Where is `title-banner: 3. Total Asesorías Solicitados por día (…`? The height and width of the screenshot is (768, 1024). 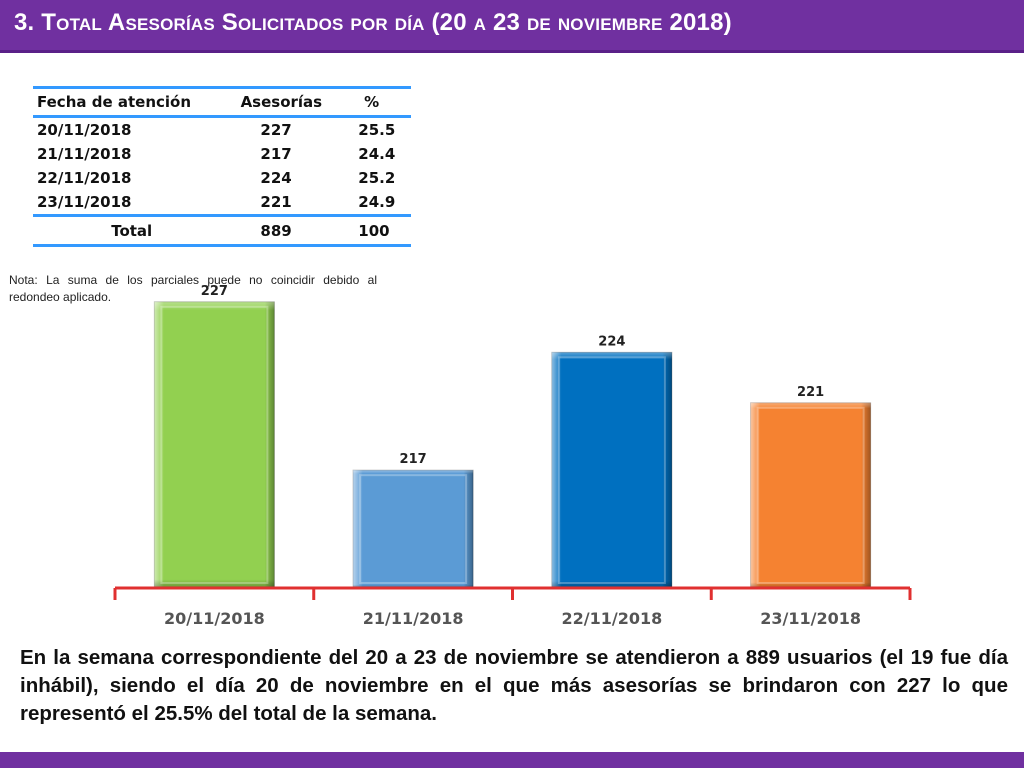
title-banner: 3. Total Asesorías Solicitados por día (… is located at coordinates (512, 26).